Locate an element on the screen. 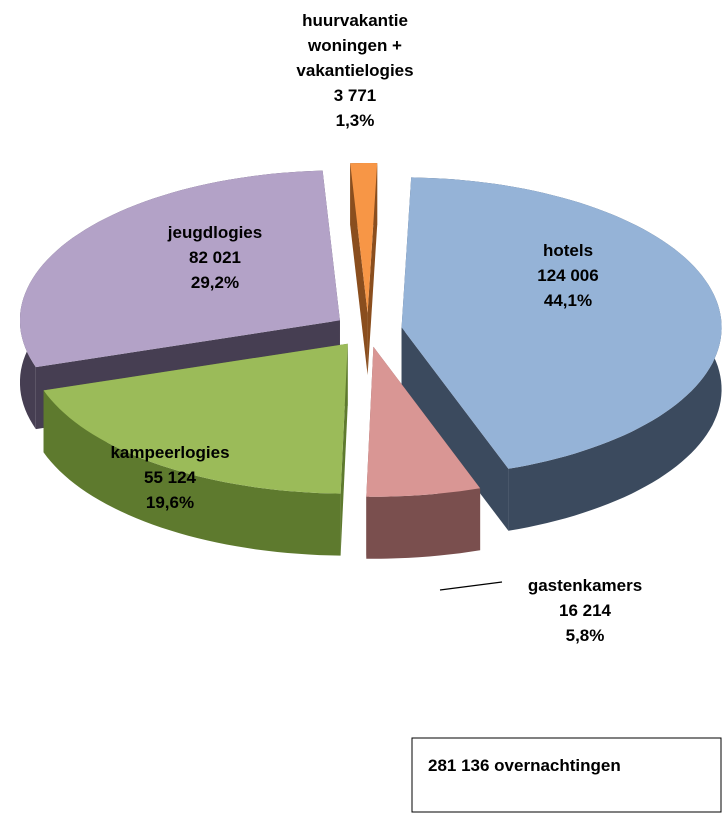 The image size is (722, 813). category-label: hotels is located at coordinates (568, 250).